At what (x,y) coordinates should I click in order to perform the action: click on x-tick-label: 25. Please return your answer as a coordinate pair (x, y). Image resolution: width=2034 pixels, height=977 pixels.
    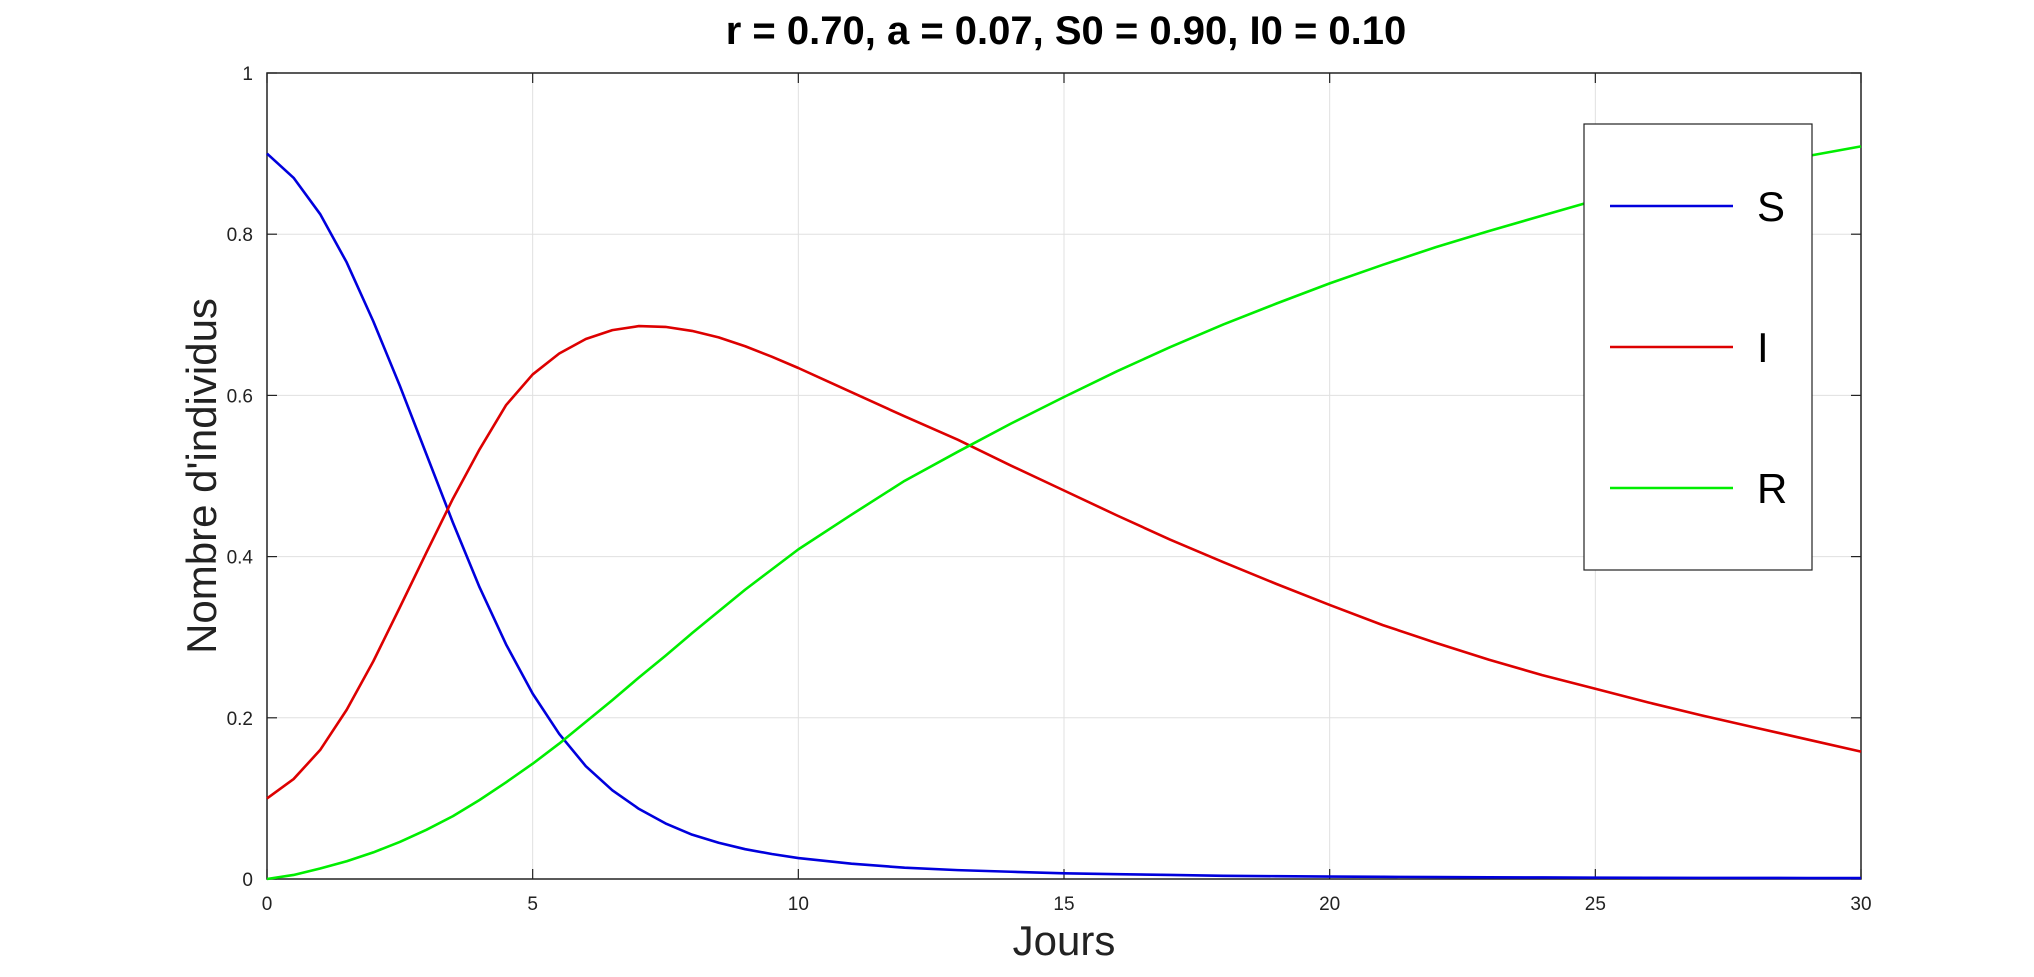
    Looking at the image, I should click on (1595, 904).